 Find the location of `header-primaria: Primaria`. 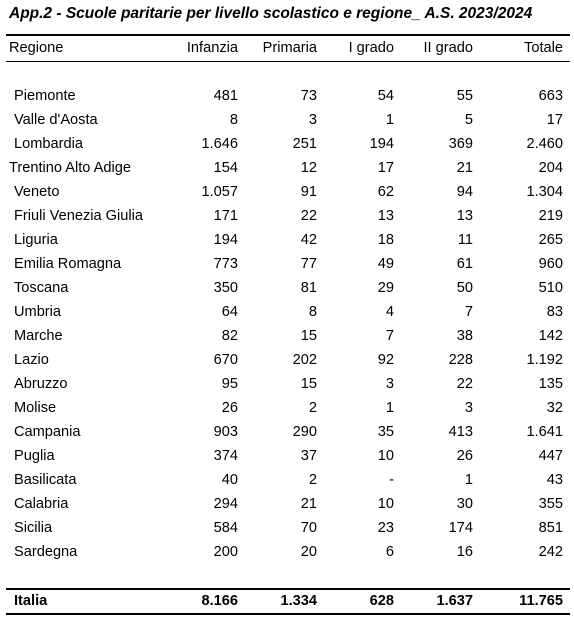

header-primaria: Primaria is located at coordinates (289, 48).